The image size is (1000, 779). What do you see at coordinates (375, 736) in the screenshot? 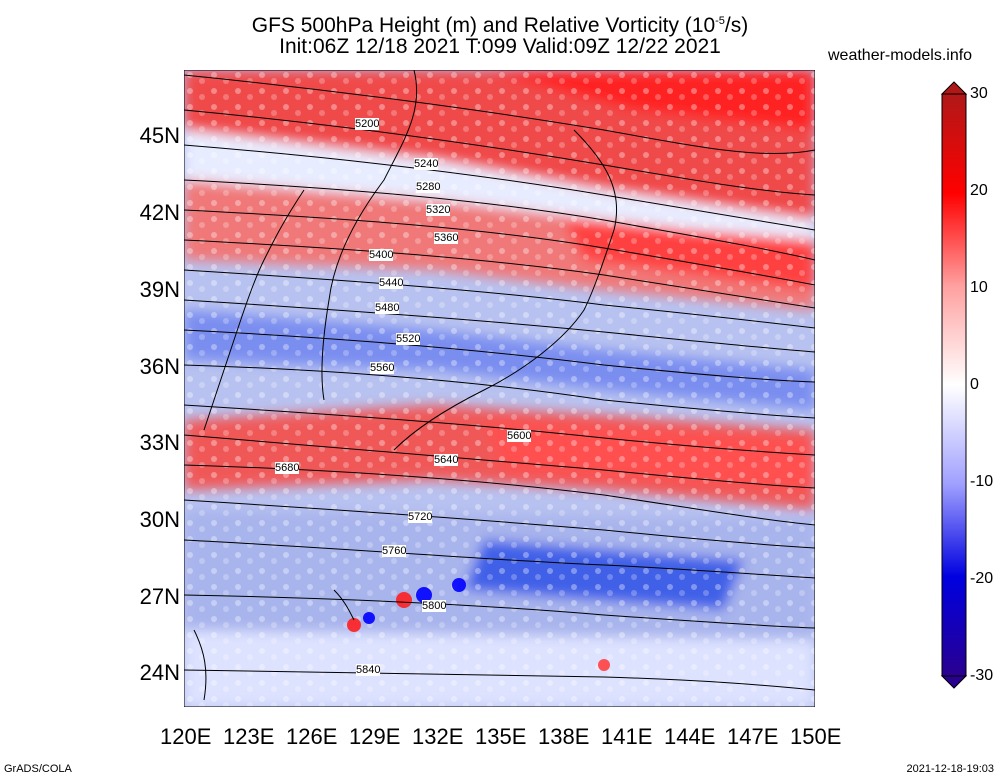
I see `lon-label: 129E` at bounding box center [375, 736].